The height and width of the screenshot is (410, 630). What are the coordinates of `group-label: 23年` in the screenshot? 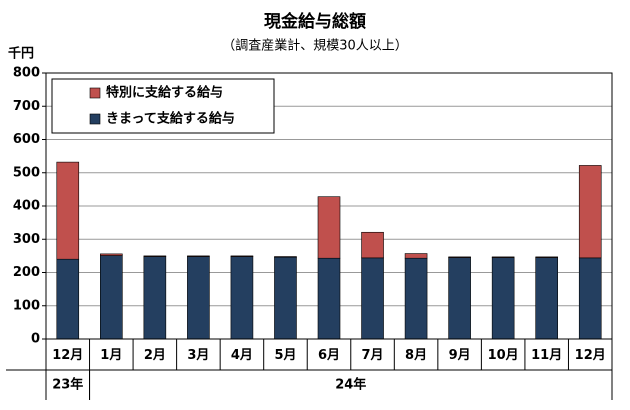 It's located at (67, 385).